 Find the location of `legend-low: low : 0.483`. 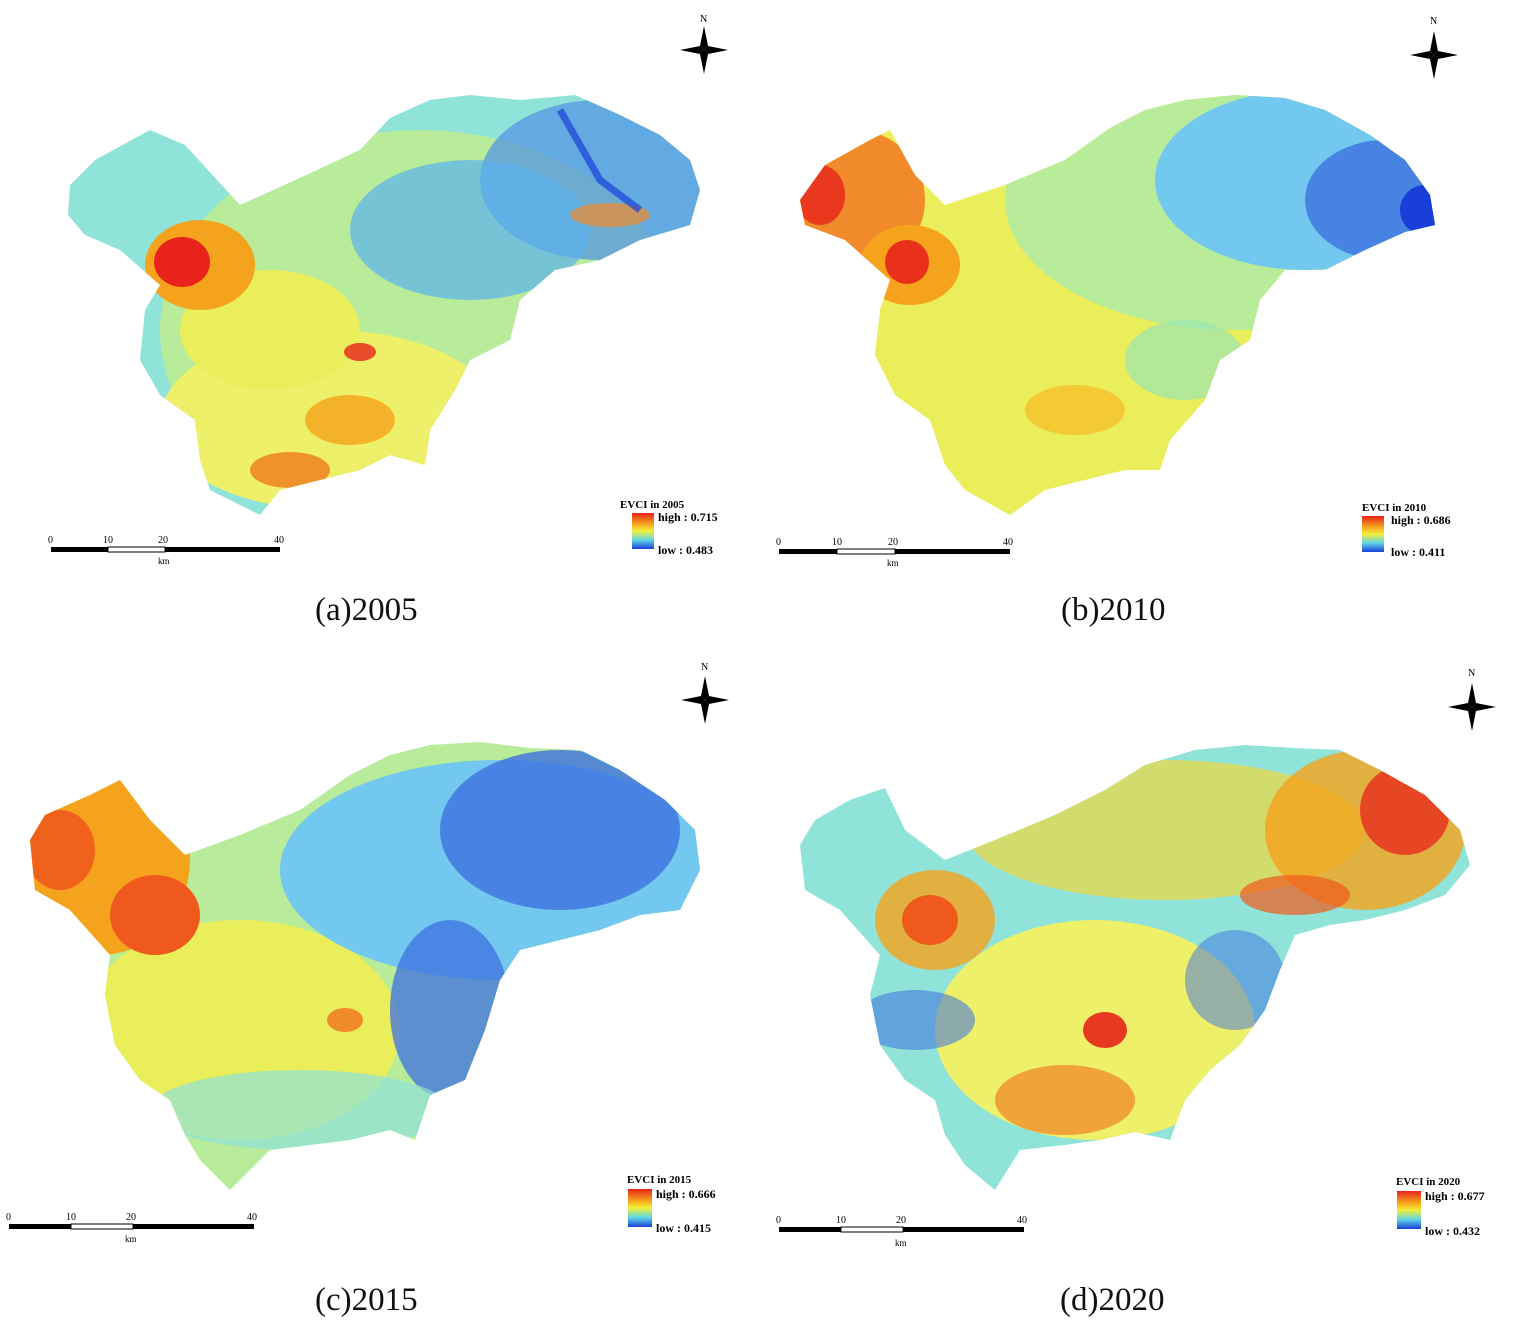

legend-low: low : 0.483 is located at coordinates (685, 550).